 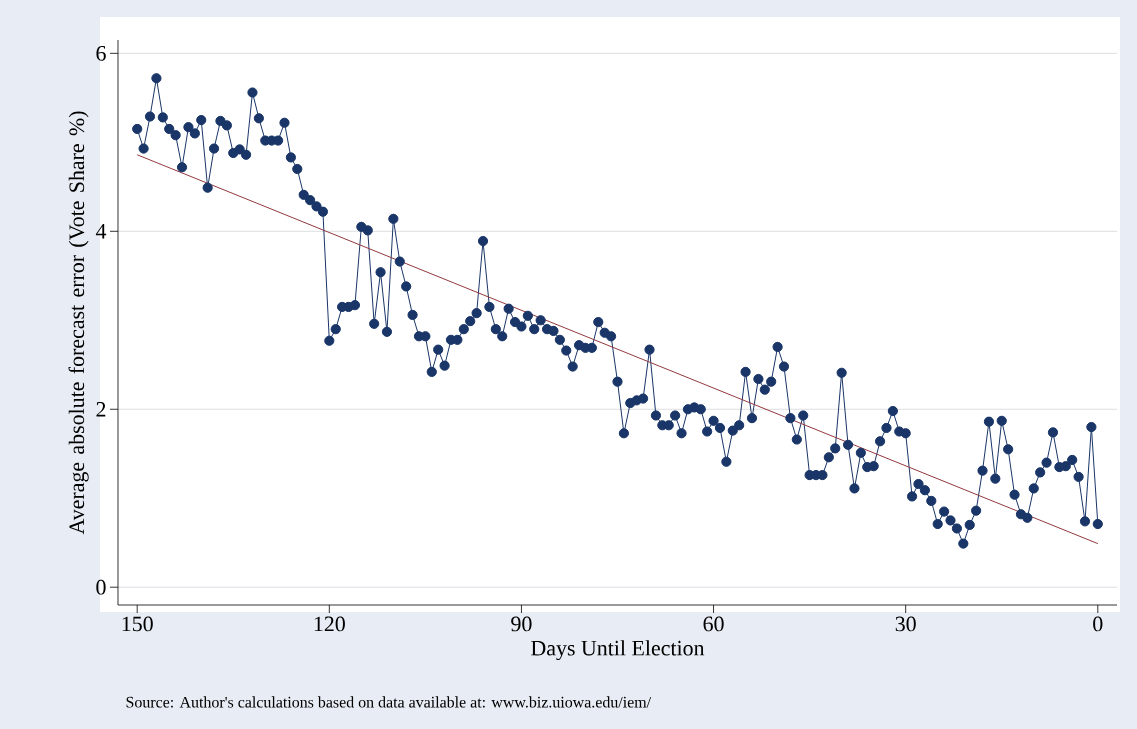 I want to click on y-tick-label: 0, so click(x=101, y=587).